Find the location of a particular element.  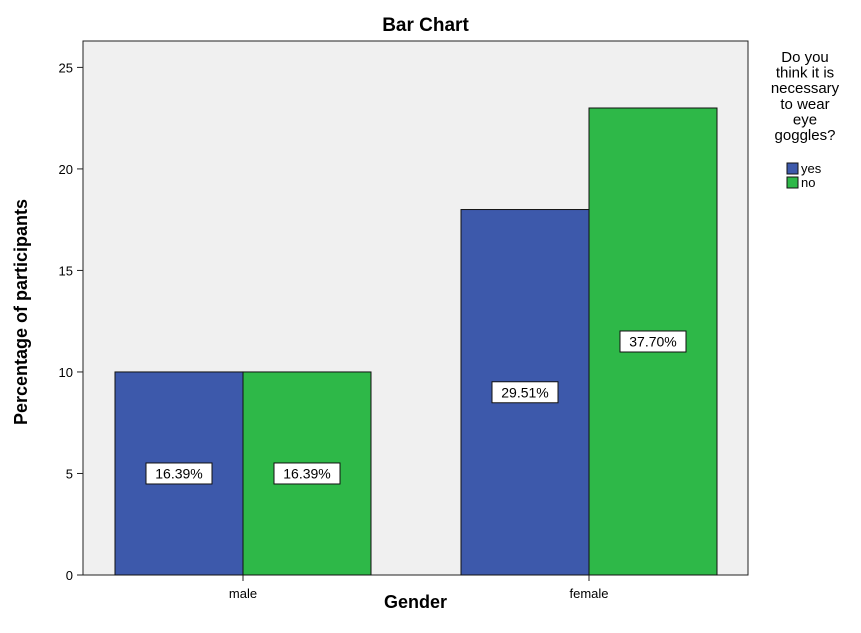

x-axis-title: Gender is located at coordinates (415, 602).